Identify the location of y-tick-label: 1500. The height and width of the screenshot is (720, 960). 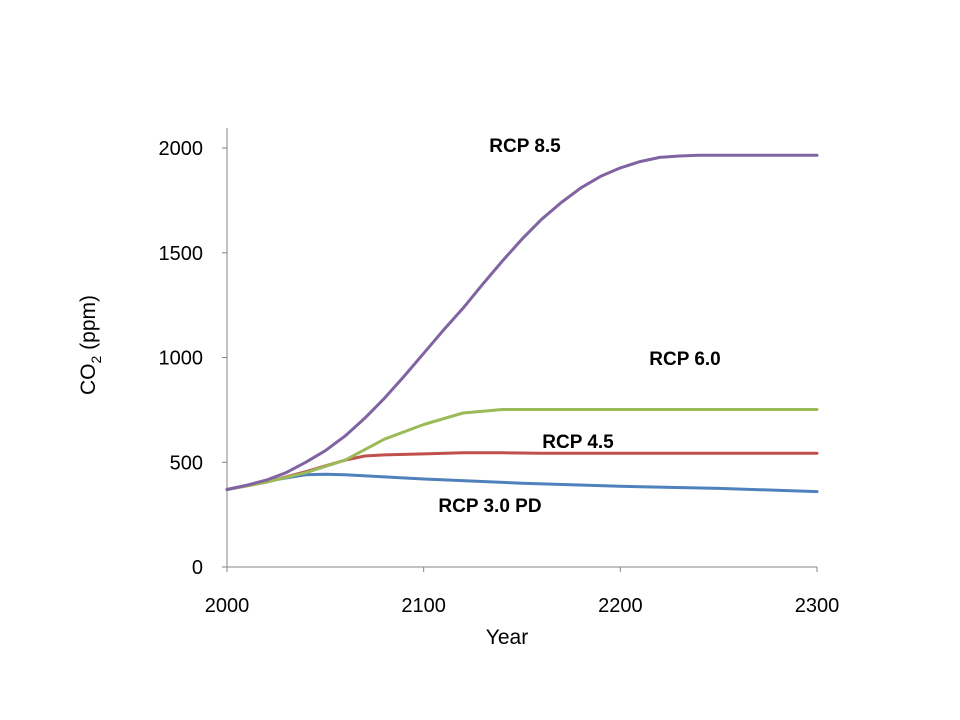
(181, 254).